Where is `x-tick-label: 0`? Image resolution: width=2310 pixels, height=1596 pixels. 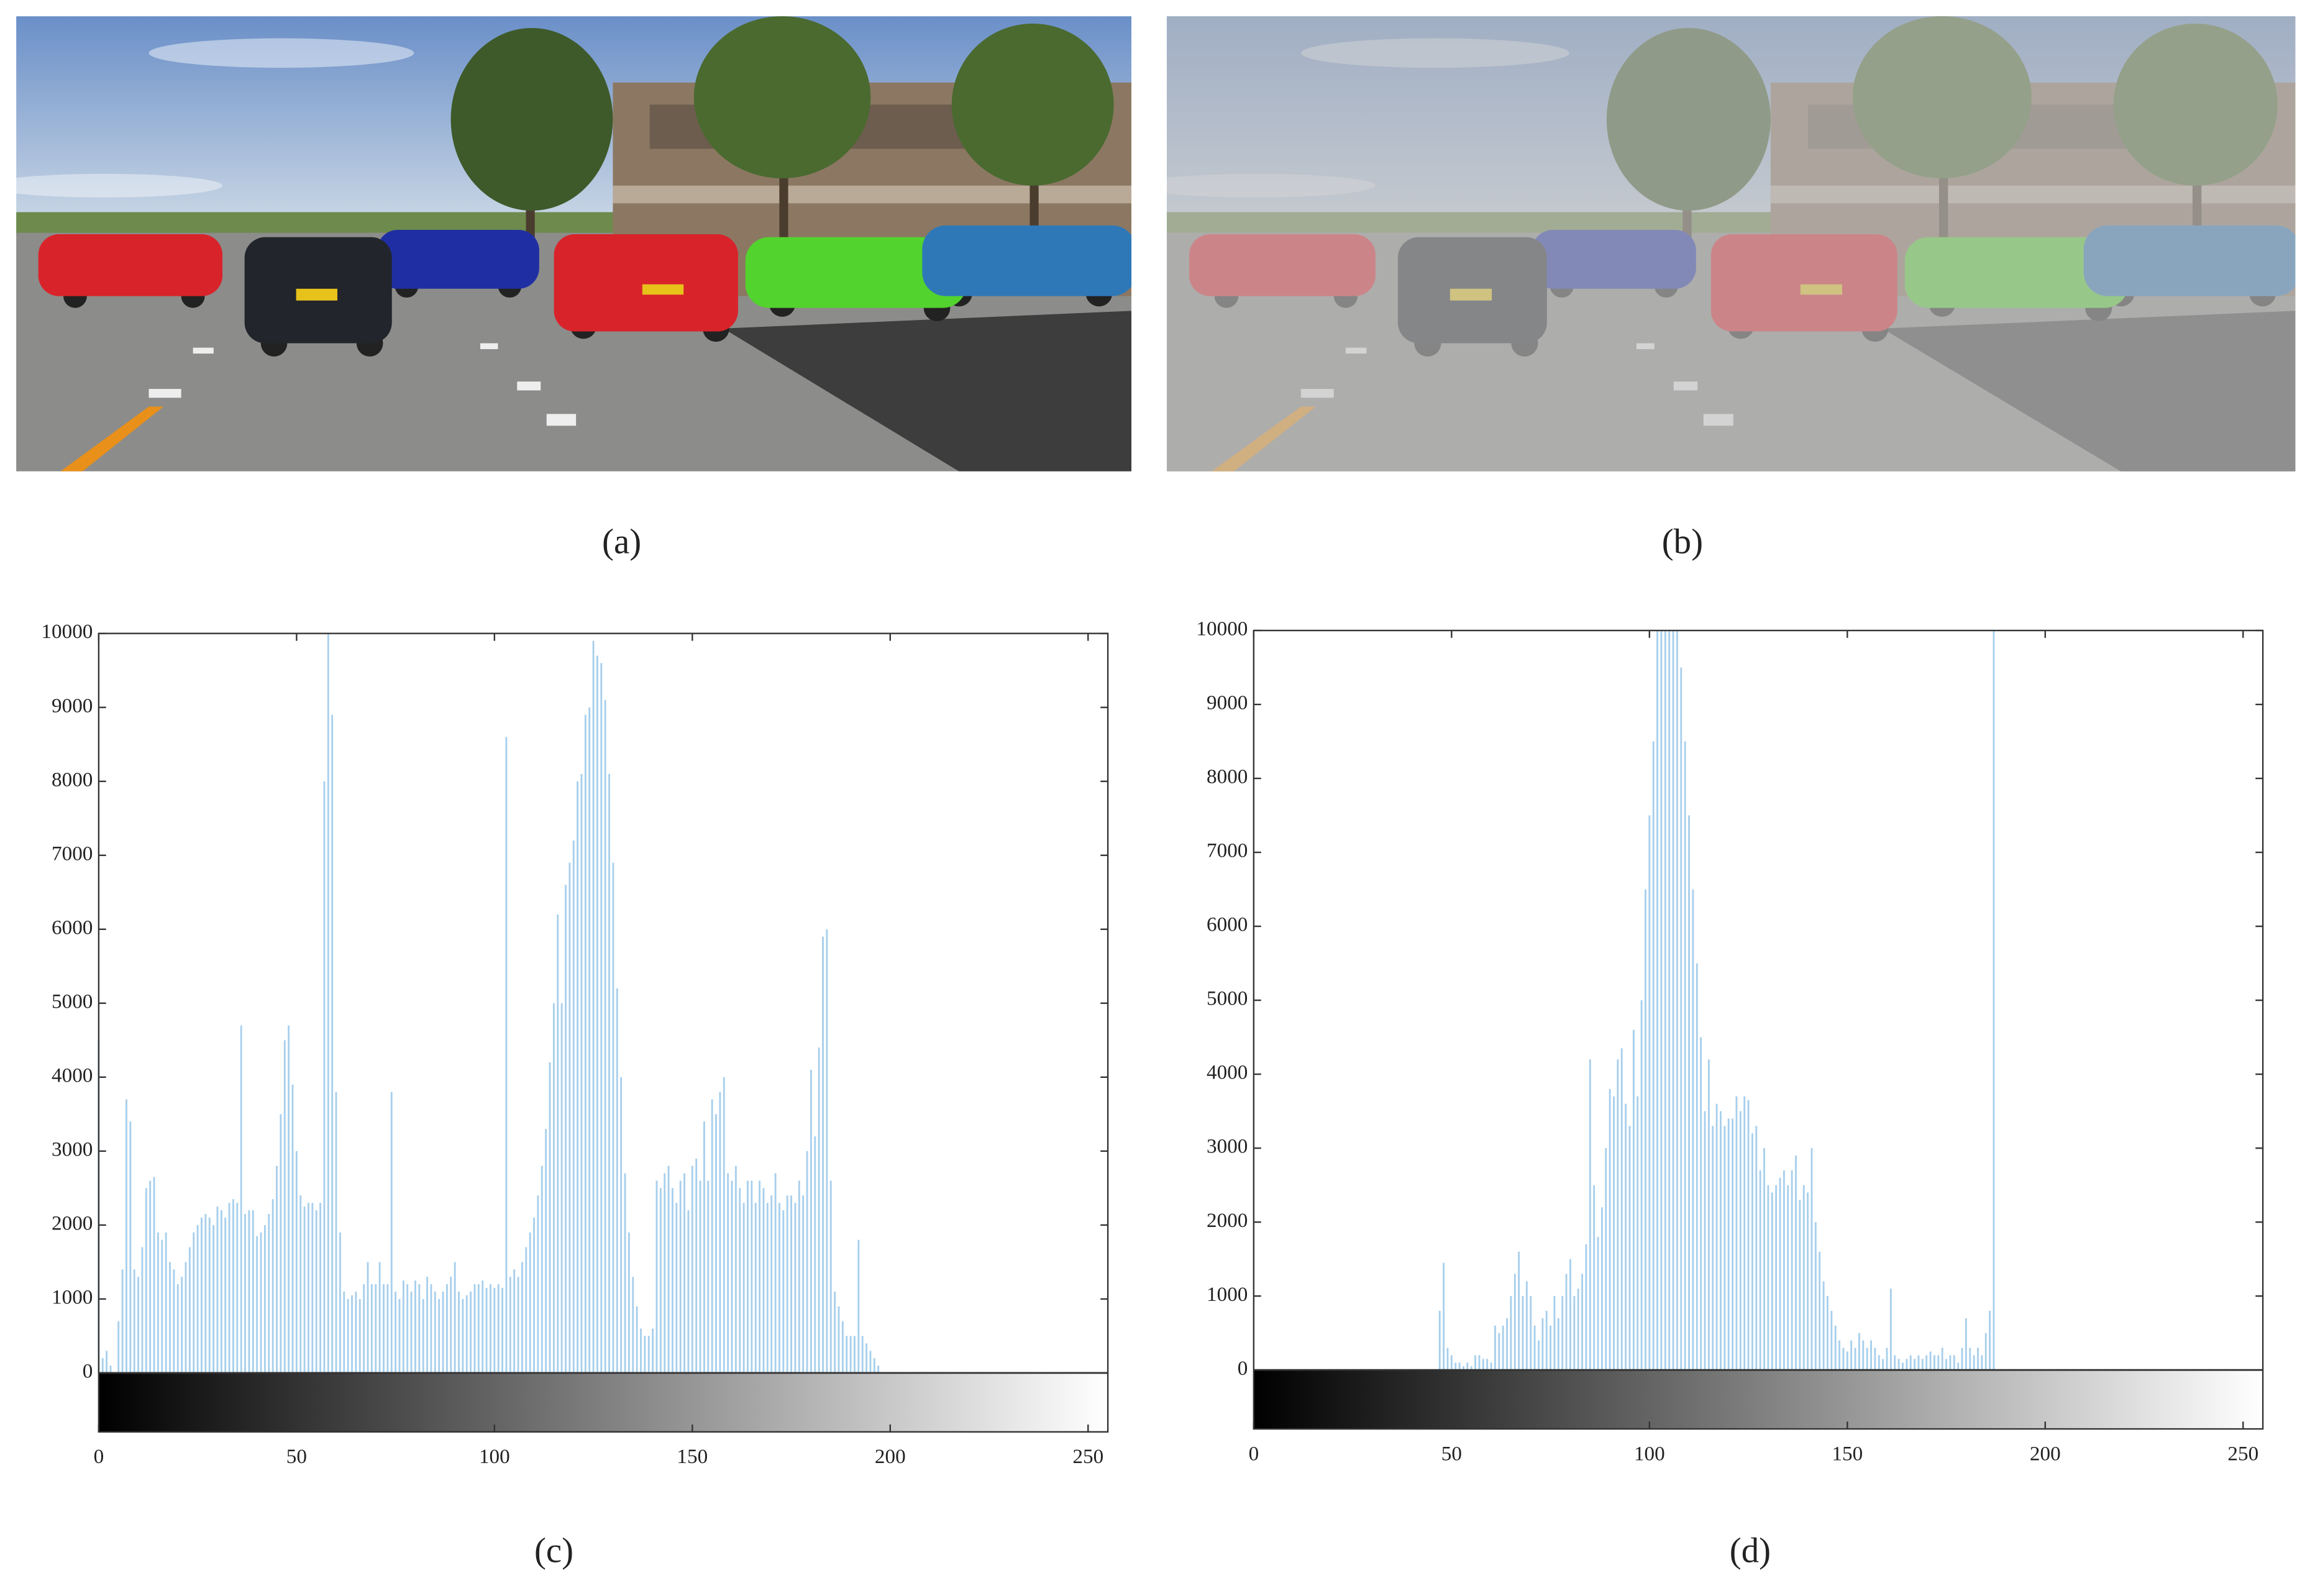
x-tick-label: 0 is located at coordinates (1254, 1453).